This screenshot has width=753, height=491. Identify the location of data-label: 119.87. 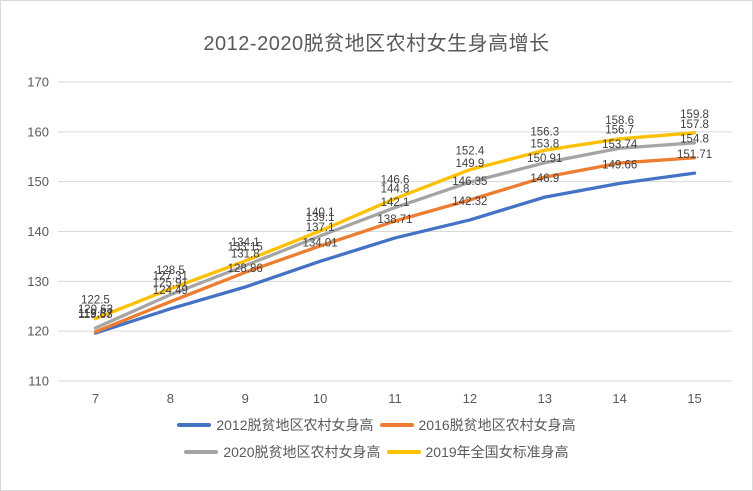
(95, 314).